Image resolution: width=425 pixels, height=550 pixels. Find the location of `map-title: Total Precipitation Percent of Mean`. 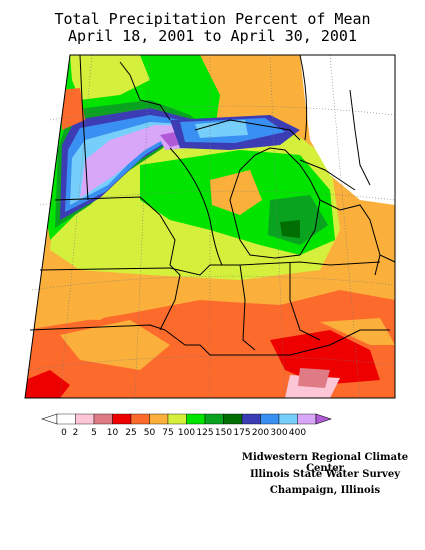

map-title: Total Precipitation Percent of Mean is located at coordinates (212, 19).